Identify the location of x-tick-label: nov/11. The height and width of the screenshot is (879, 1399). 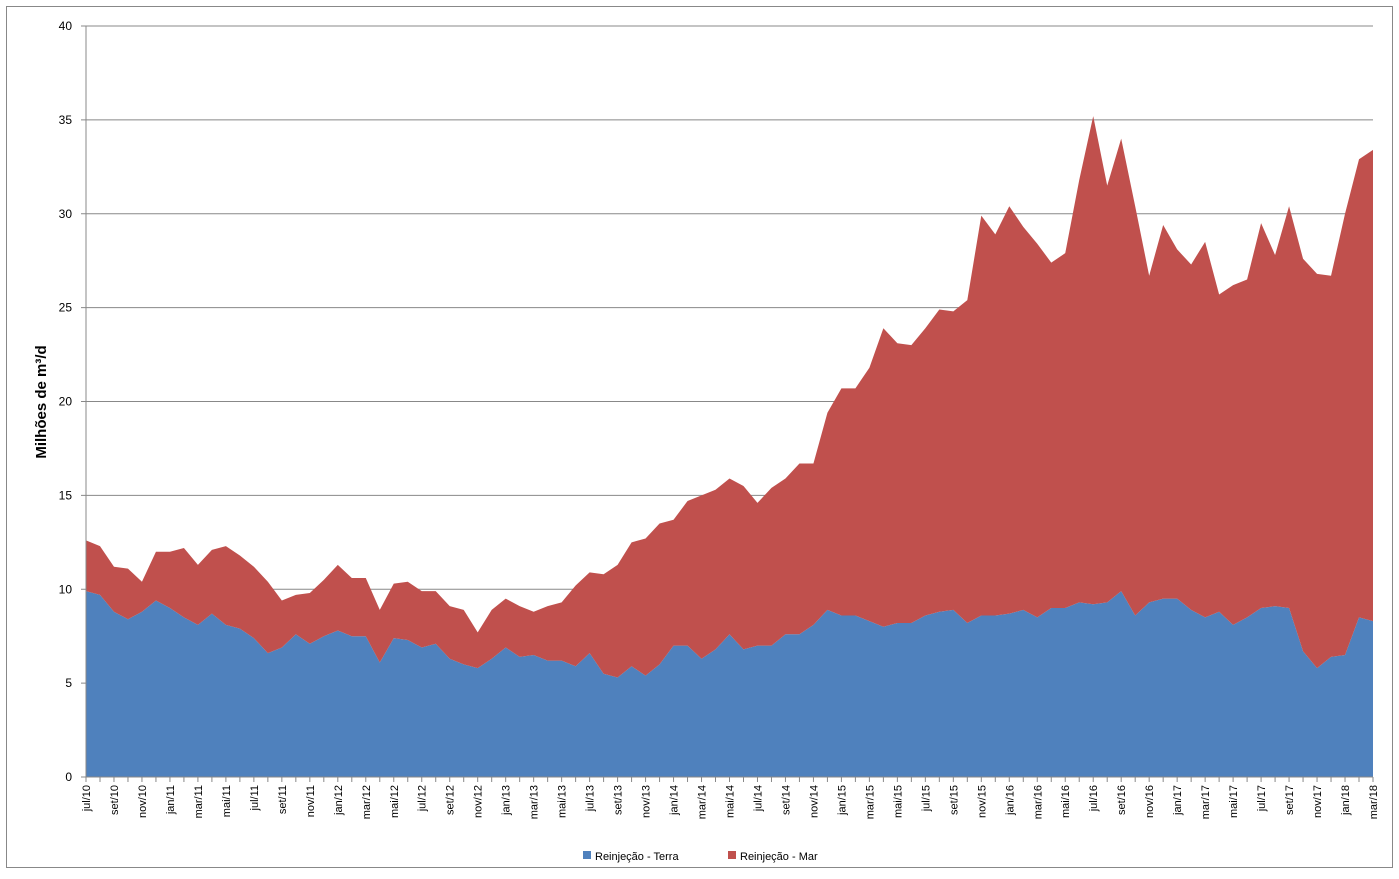
(311, 801).